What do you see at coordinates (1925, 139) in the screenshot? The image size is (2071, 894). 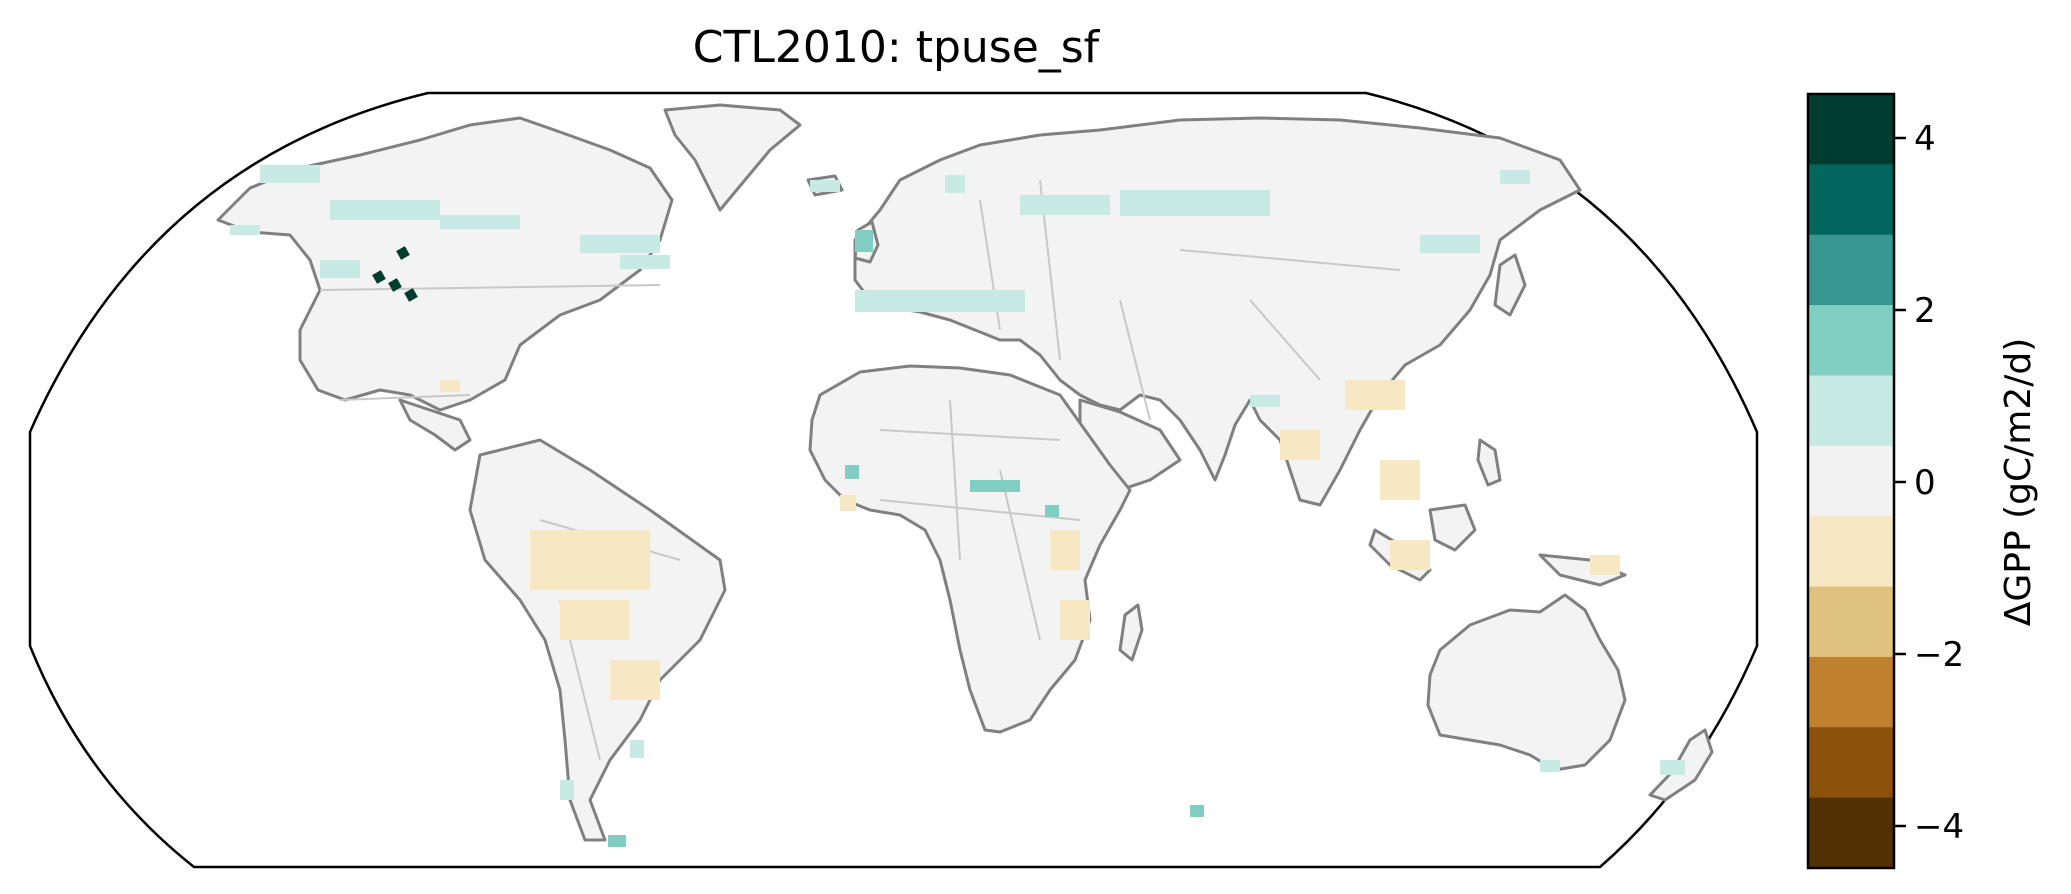 I see `colorbar-tick-label: 4` at bounding box center [1925, 139].